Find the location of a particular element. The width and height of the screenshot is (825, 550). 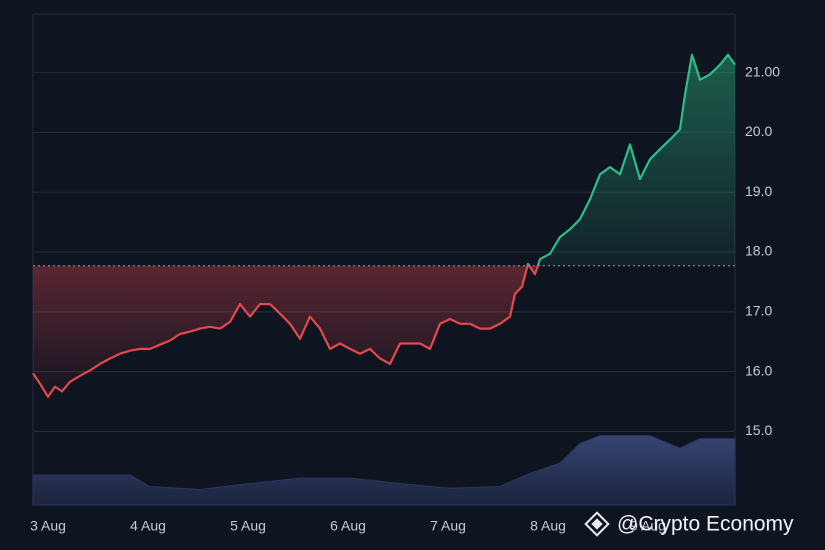

x-tick-label: 8 Aug is located at coordinates (548, 526).